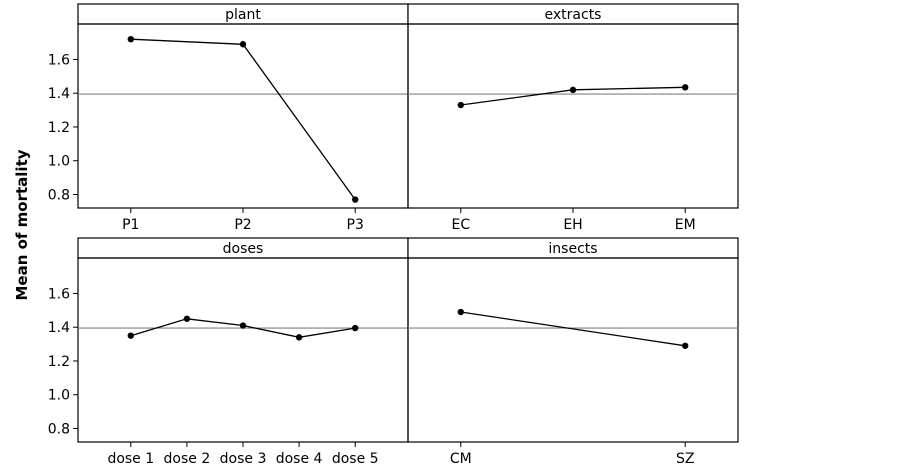  What do you see at coordinates (460, 312) in the screenshot?
I see `data-point-insects-cm` at bounding box center [460, 312].